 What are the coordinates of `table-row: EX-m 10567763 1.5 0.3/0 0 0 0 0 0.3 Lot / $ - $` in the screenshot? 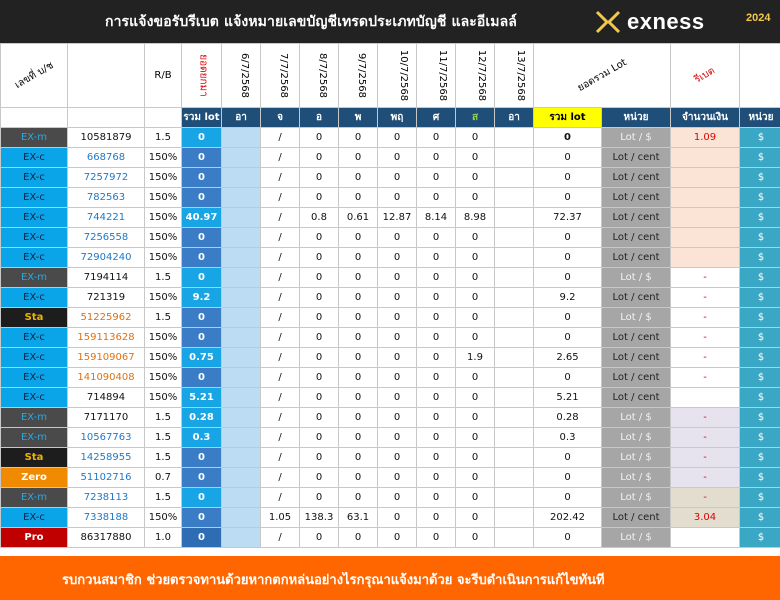 It's located at (390, 437).